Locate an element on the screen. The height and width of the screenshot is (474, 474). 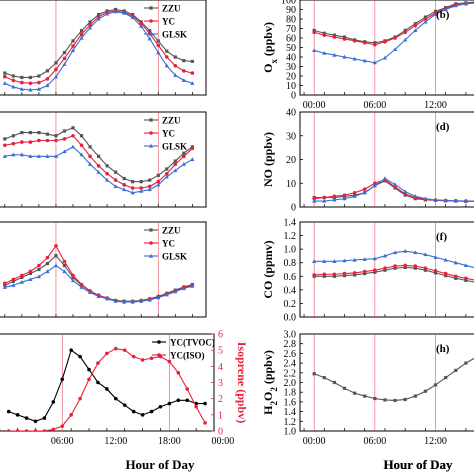
x-tick-label: 00:00 is located at coordinates (314, 105).